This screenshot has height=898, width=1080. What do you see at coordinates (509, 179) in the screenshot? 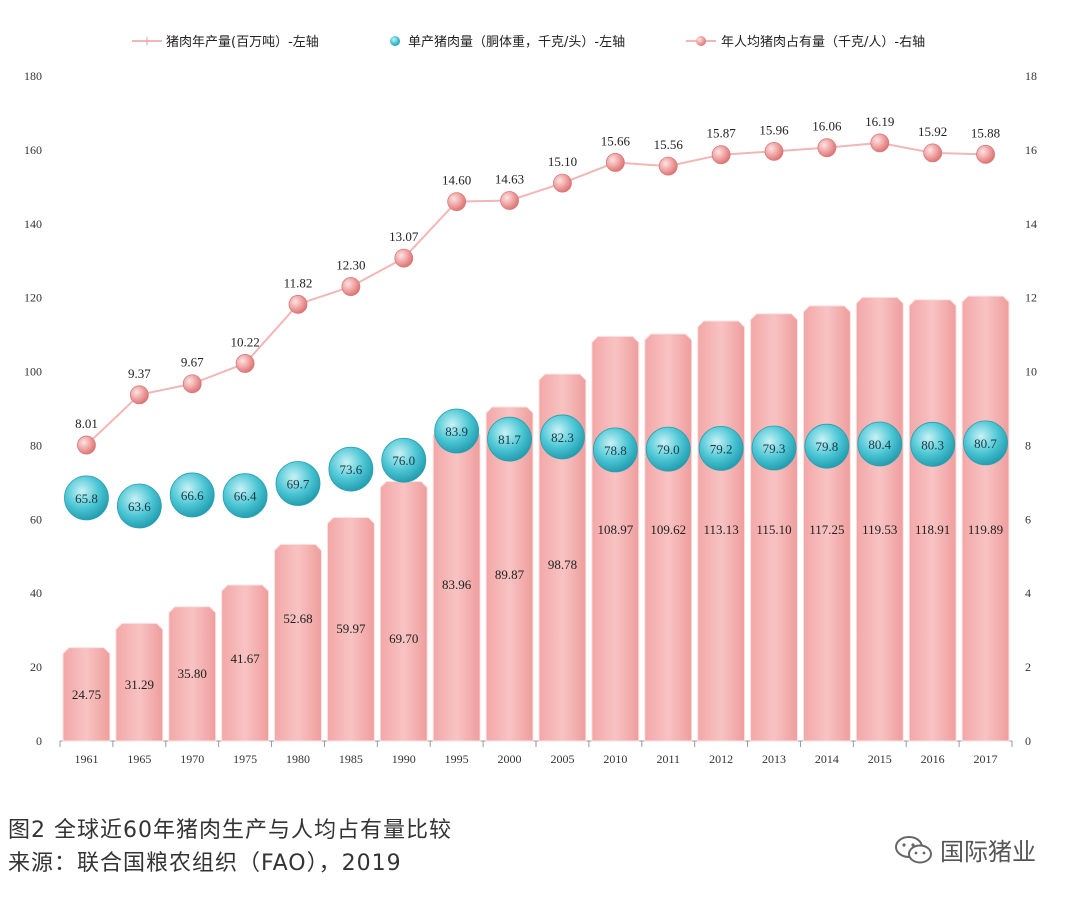
I see `line-value-label: 14.63` at bounding box center [509, 179].